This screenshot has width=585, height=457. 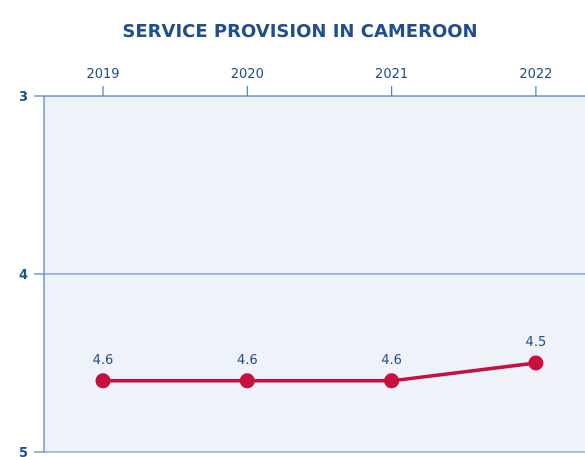 I want to click on y-tick-label: 5, so click(x=23, y=451).